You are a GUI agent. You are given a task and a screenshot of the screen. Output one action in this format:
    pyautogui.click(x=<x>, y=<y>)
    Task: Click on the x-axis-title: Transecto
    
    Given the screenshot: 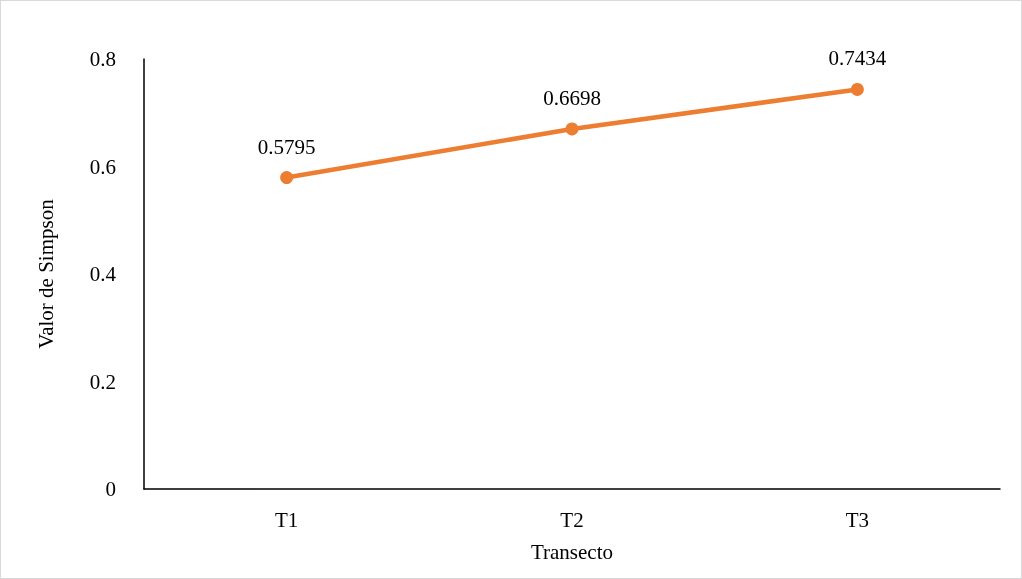 What is the action you would take?
    pyautogui.click(x=572, y=551)
    